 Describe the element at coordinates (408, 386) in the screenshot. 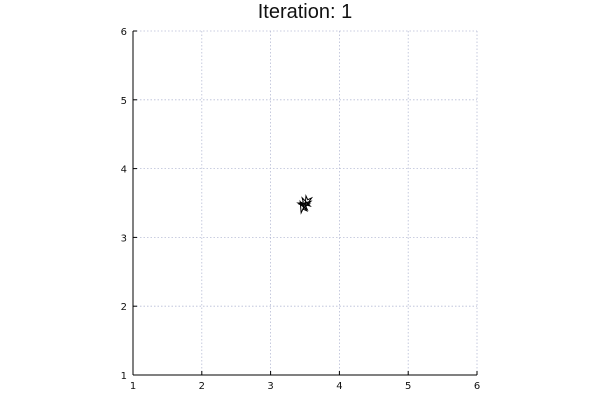

I see `x-tick-label: 5` at that location.